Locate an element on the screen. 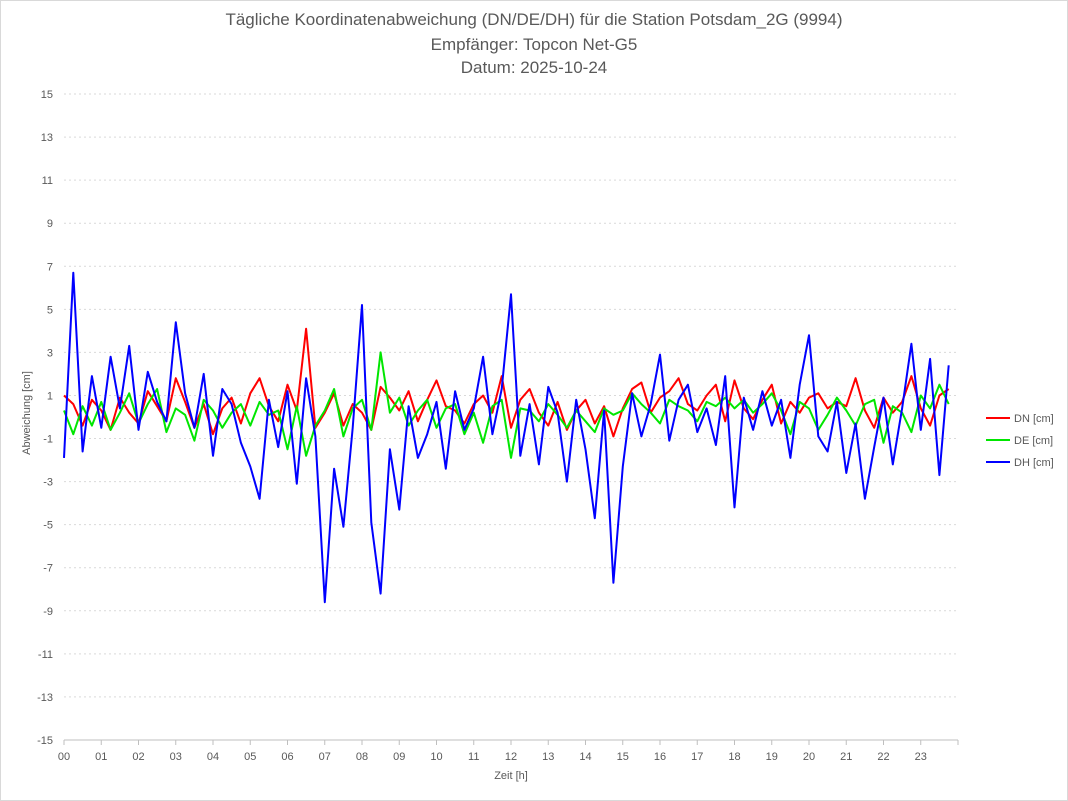 Image resolution: width=1068 pixels, height=801 pixels. x-tick-label: 08 is located at coordinates (362, 757).